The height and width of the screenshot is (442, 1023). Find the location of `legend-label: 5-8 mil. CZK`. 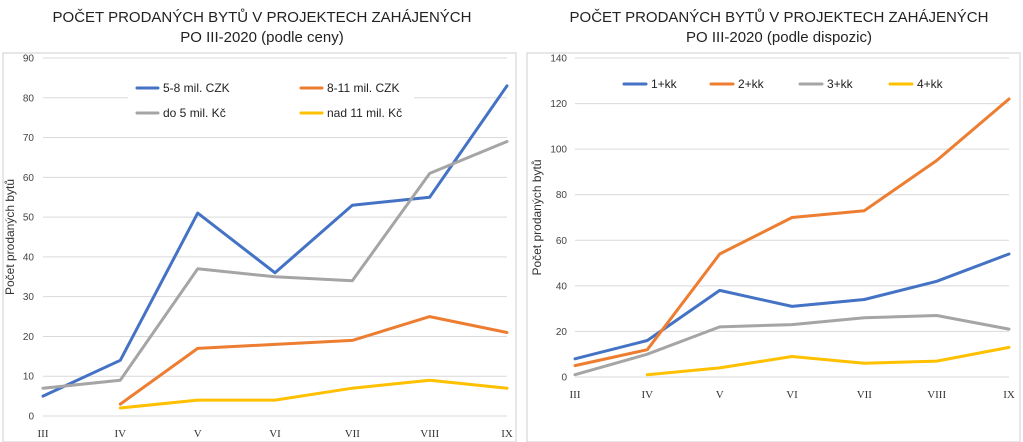

legend-label: 5-8 mil. CZK is located at coordinates (196, 88).